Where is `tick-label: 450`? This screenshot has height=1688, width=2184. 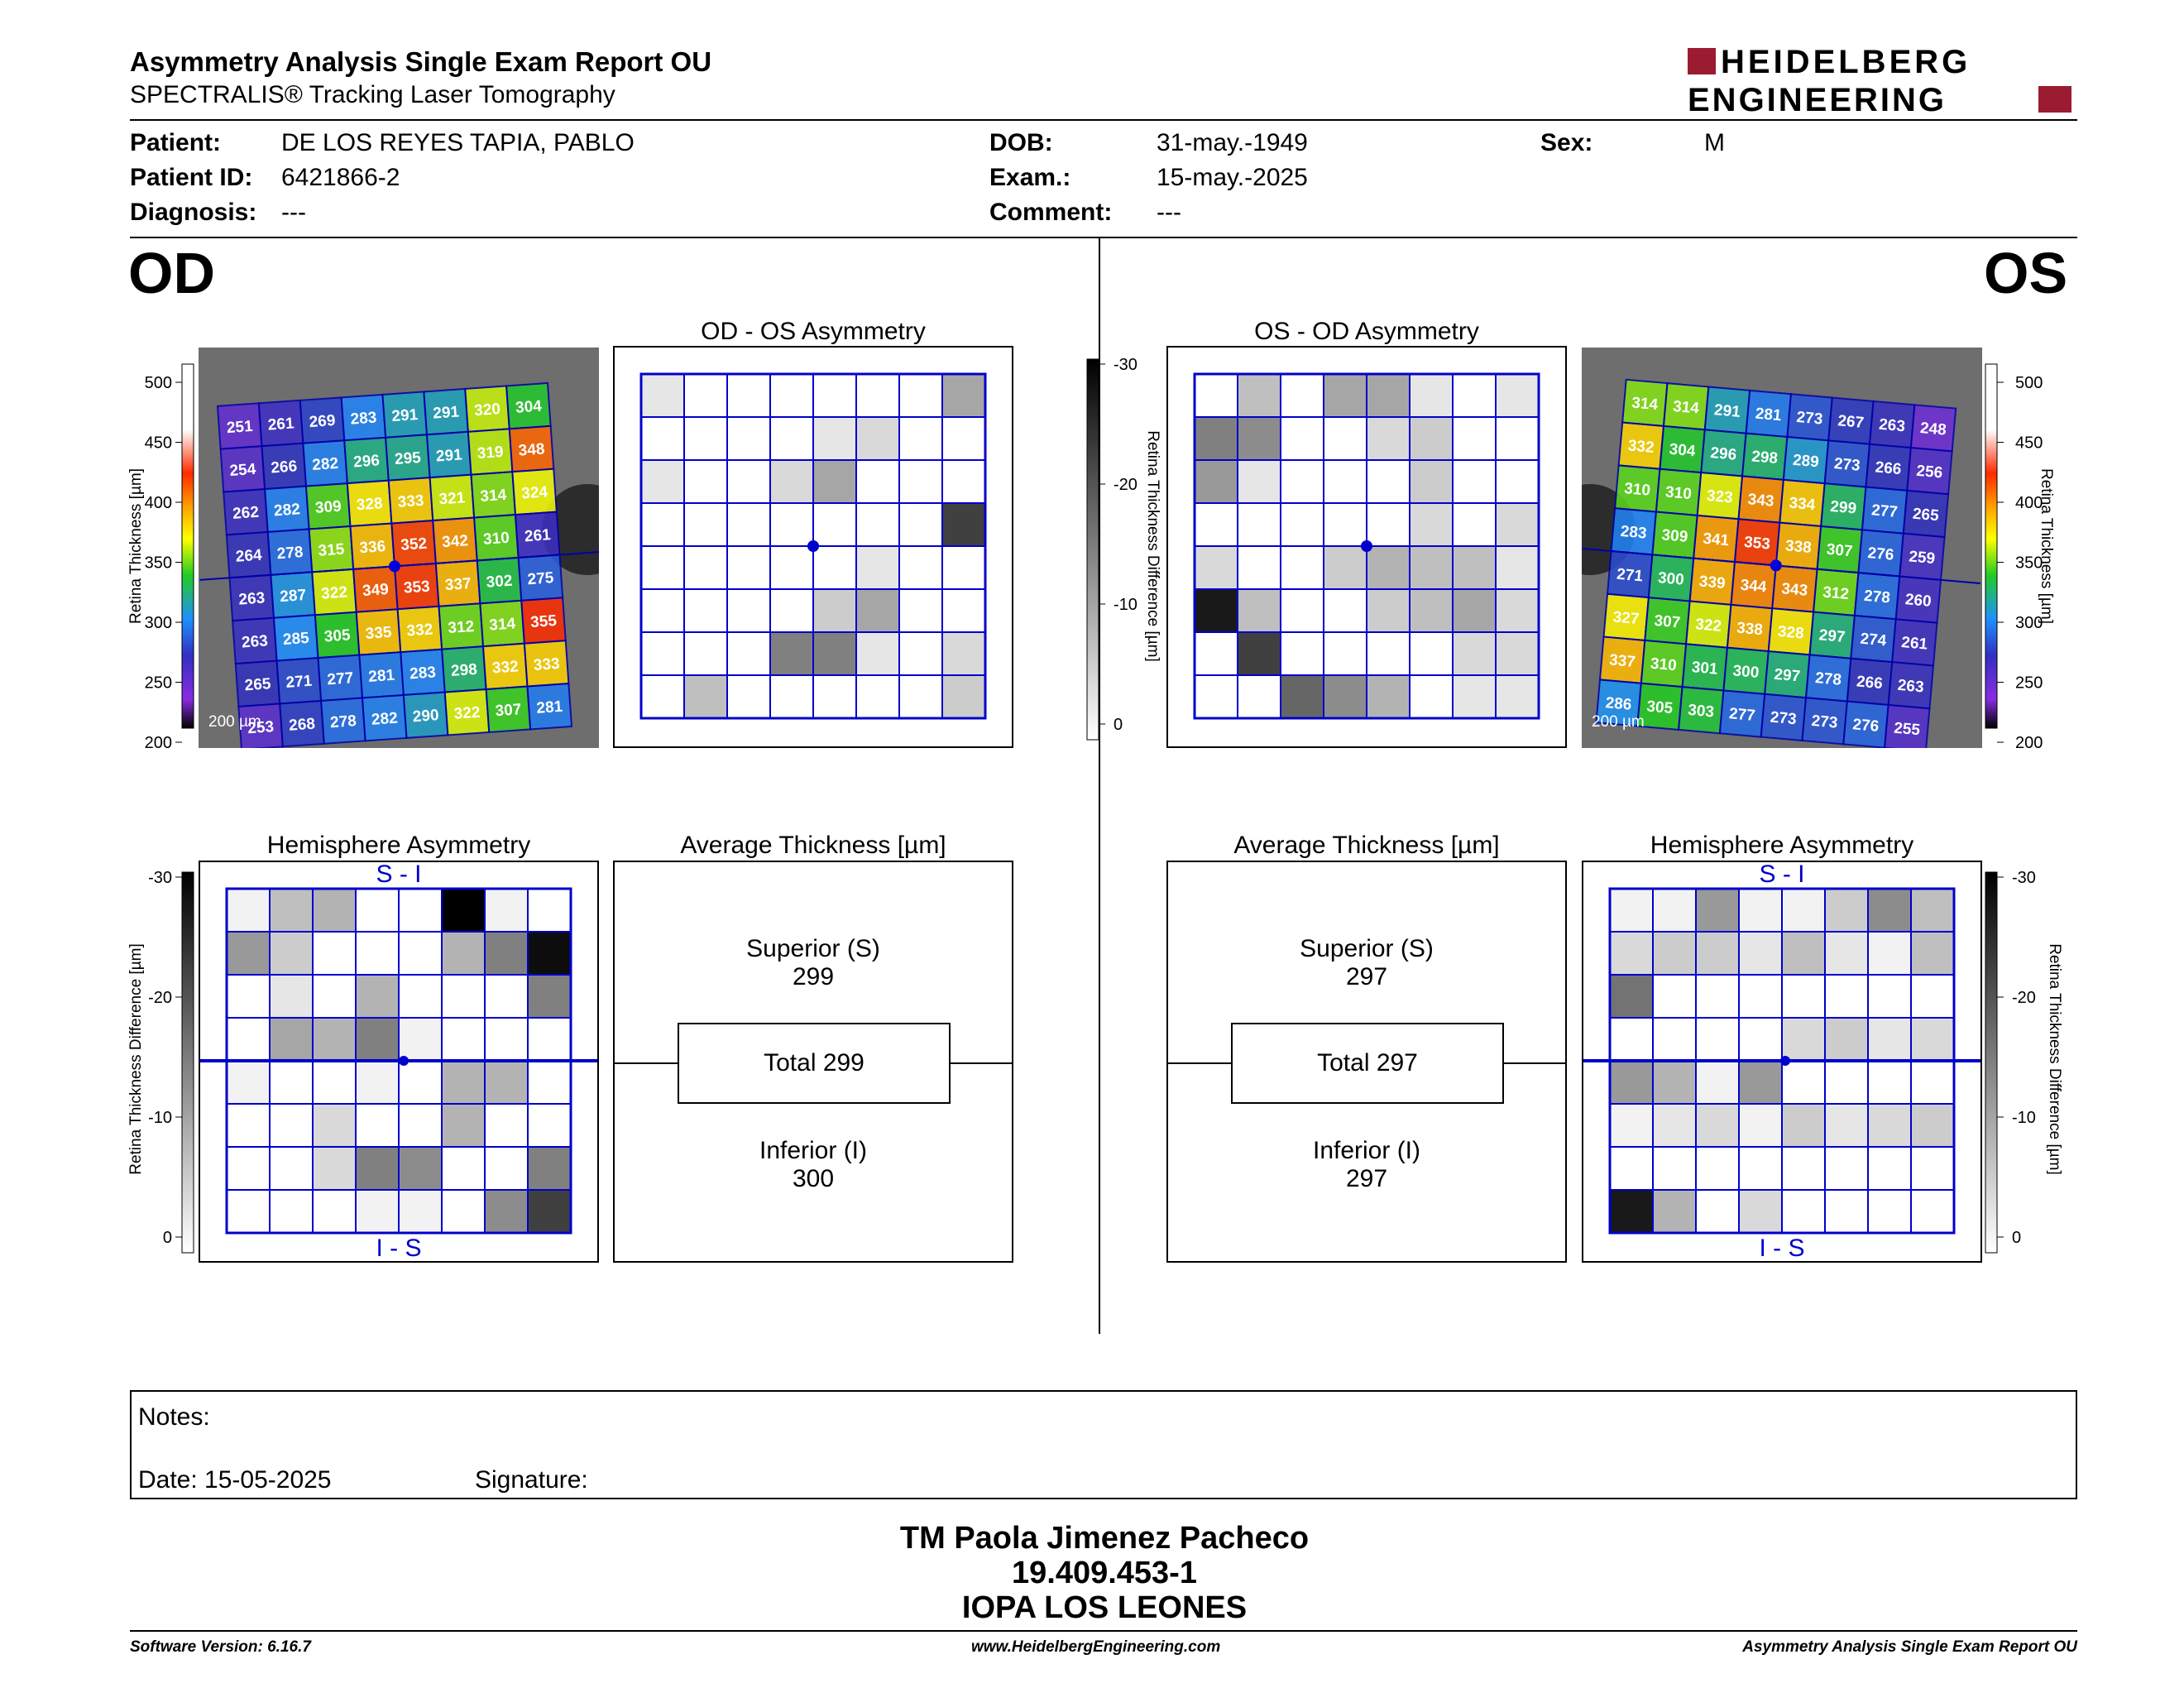 tick-label: 450 is located at coordinates (2029, 443).